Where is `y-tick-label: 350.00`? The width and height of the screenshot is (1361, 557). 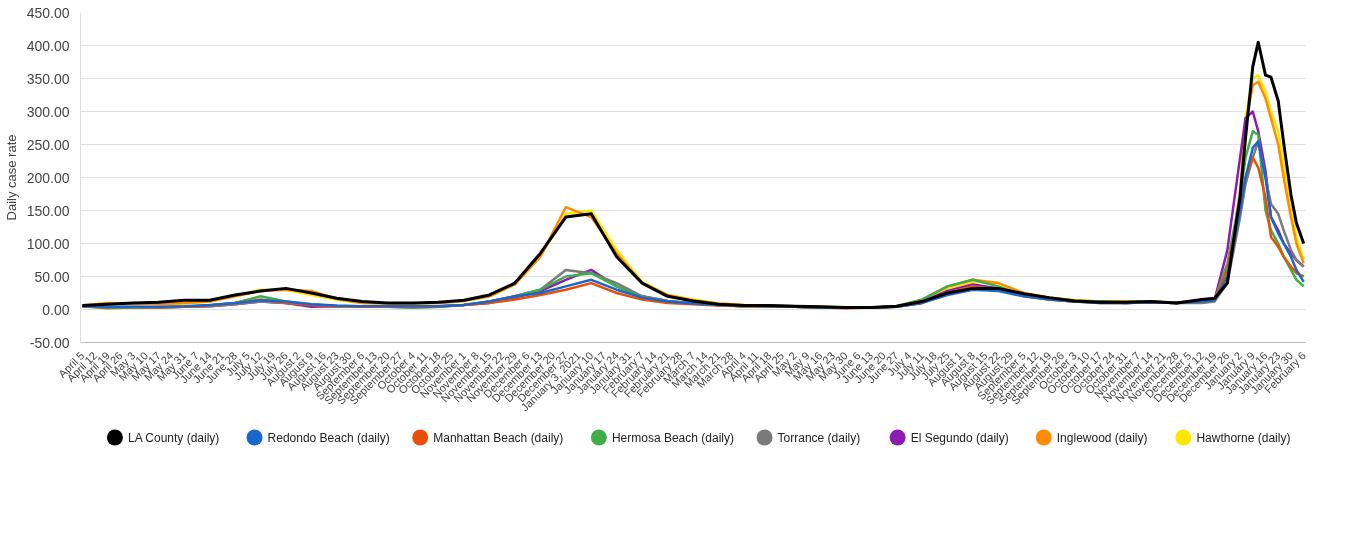
y-tick-label: 350.00 is located at coordinates (48, 78).